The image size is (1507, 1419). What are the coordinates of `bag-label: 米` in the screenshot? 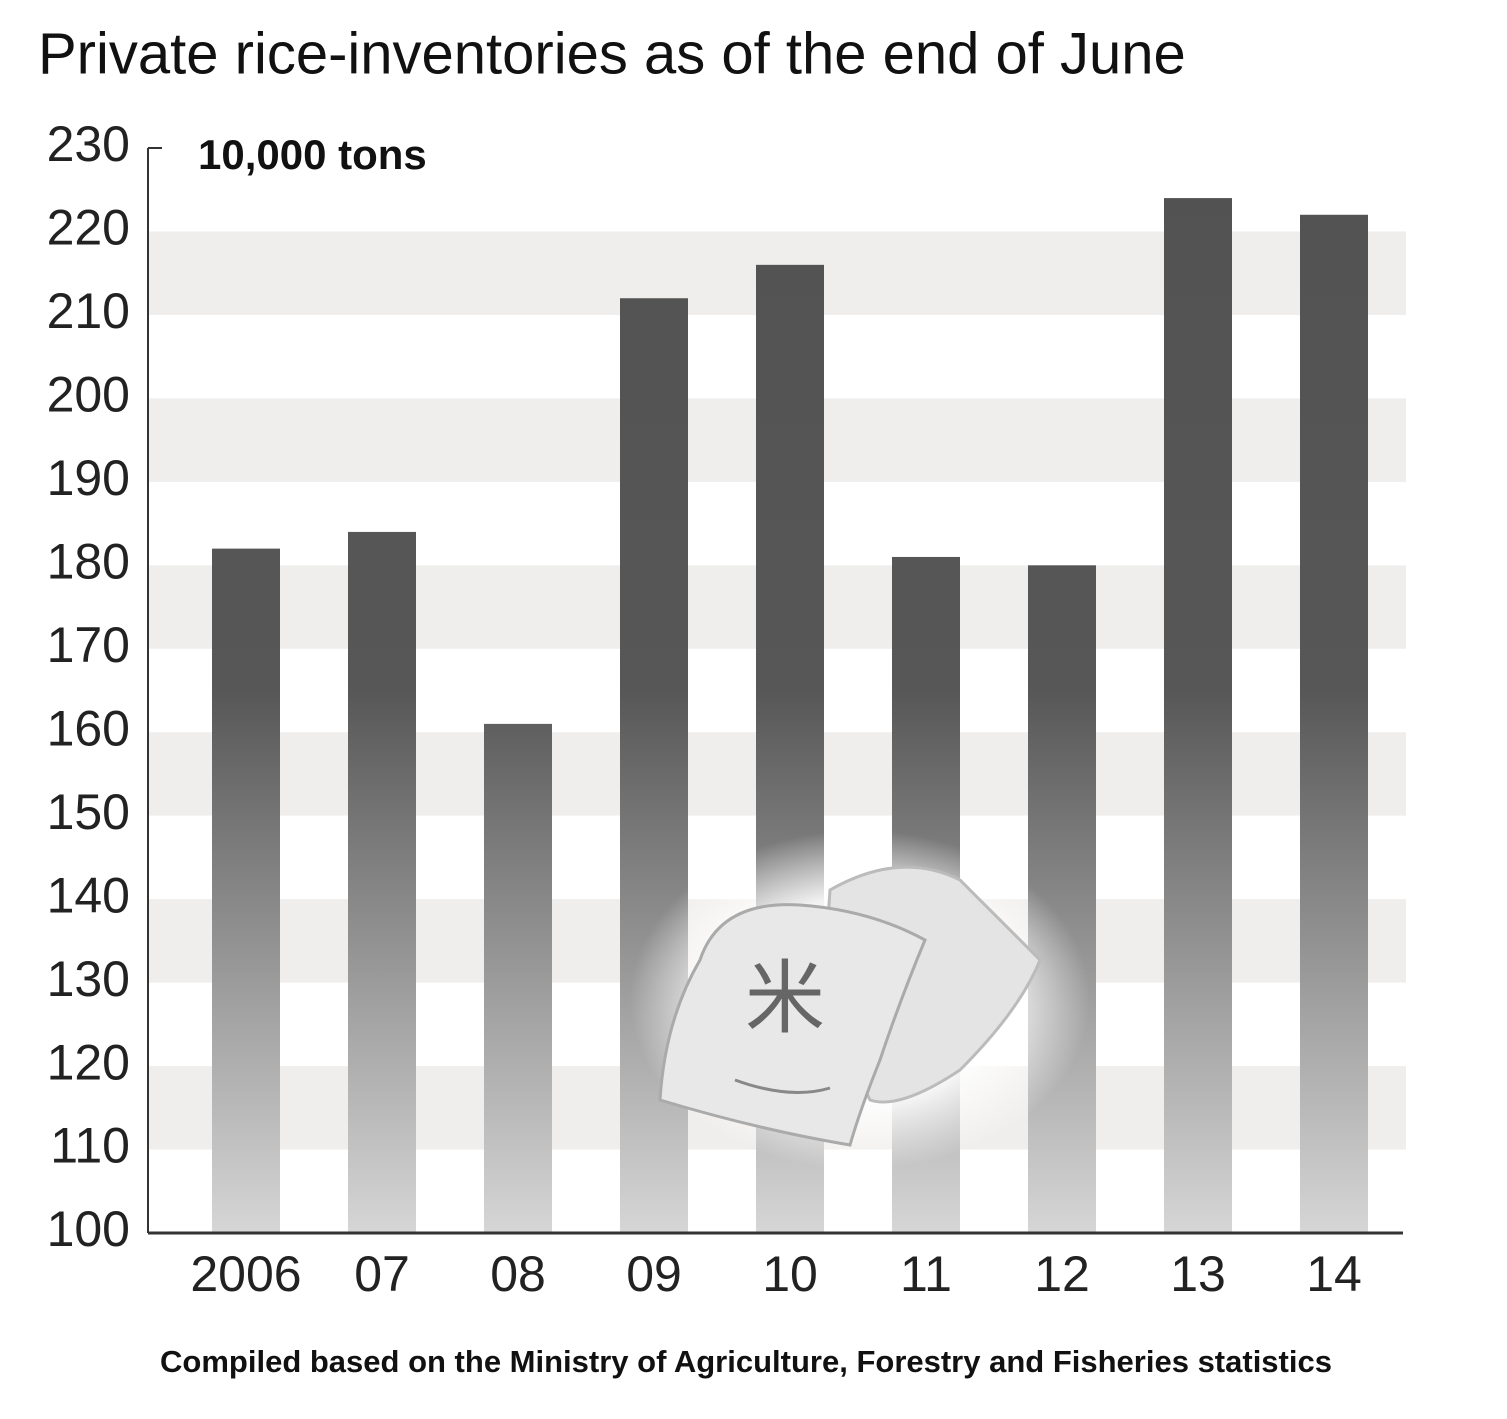 It's located at (785, 998).